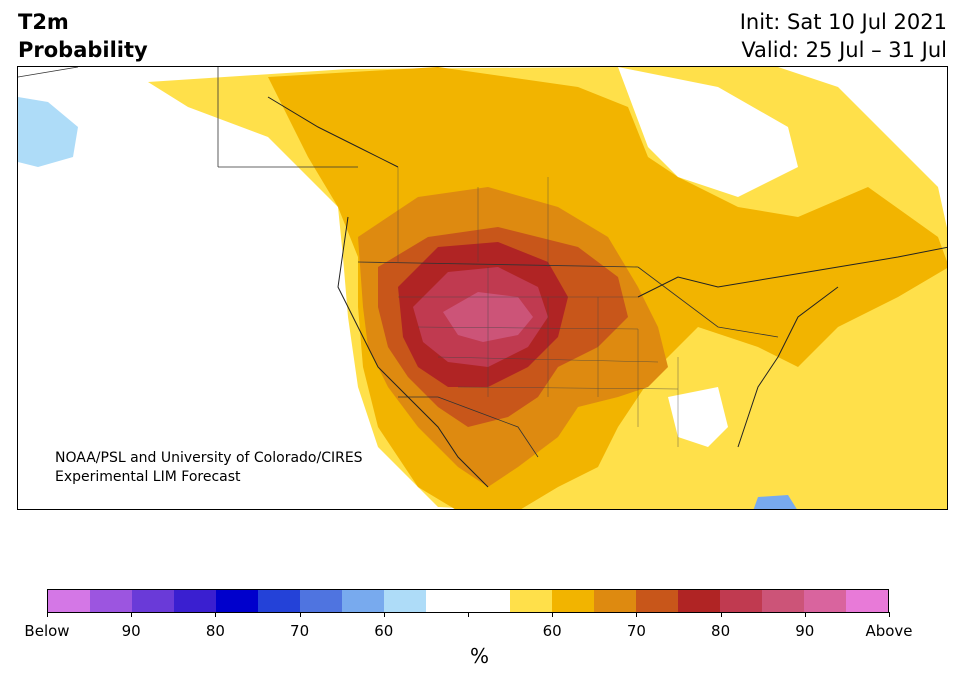 The height and width of the screenshot is (680, 959). I want to click on neutral-southeast, so click(698, 417).